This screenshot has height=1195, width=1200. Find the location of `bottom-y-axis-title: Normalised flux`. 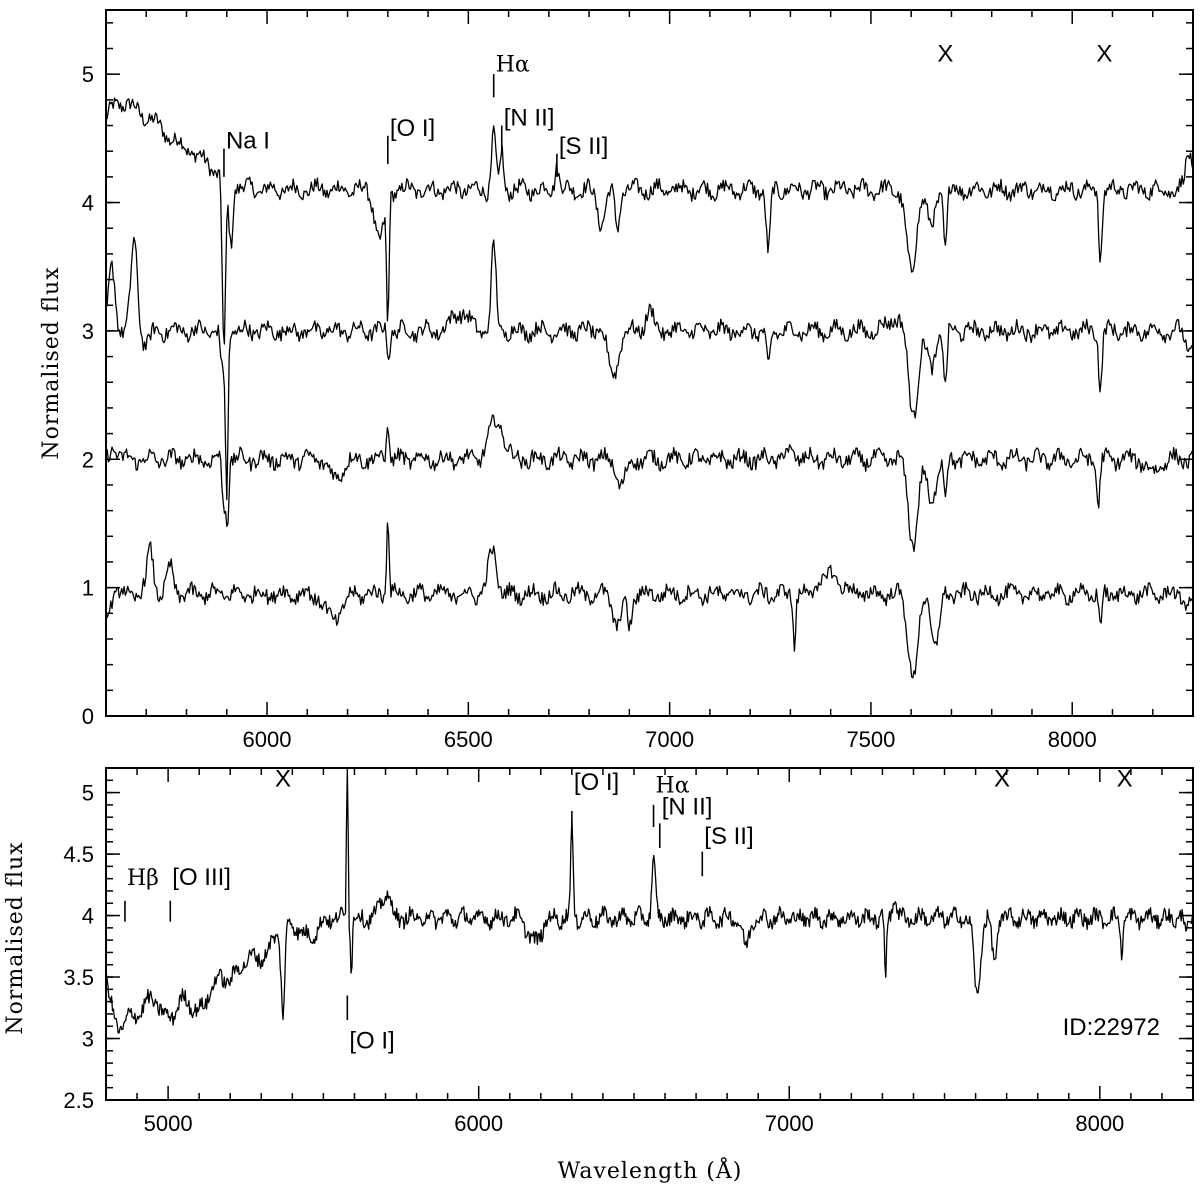

bottom-y-axis-title: Normalised flux is located at coordinates (15, 937).